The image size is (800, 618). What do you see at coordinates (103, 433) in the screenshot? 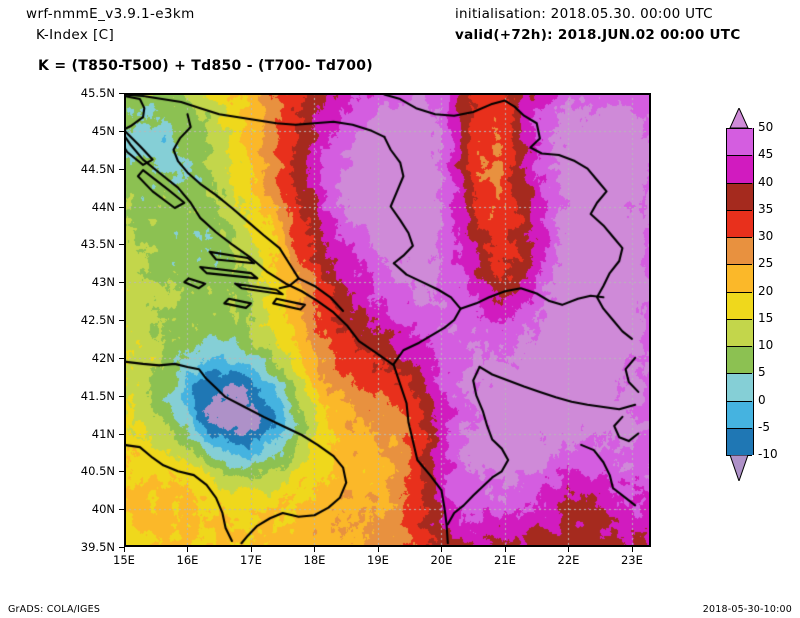
I see `lat-tick-label: 41N` at bounding box center [103, 433].